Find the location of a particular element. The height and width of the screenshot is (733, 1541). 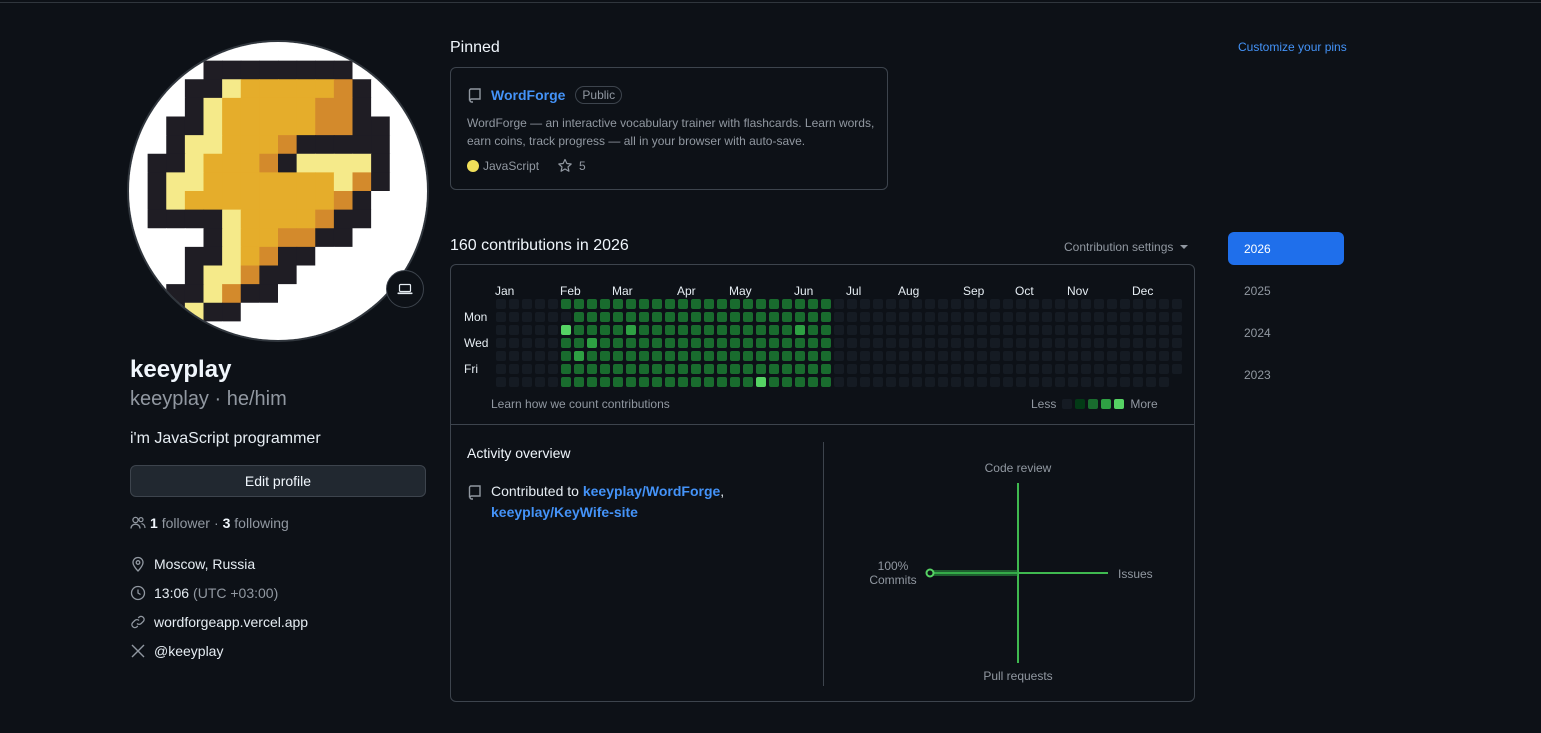

customize-pins-link: Customize your pins is located at coordinates (1292, 47).